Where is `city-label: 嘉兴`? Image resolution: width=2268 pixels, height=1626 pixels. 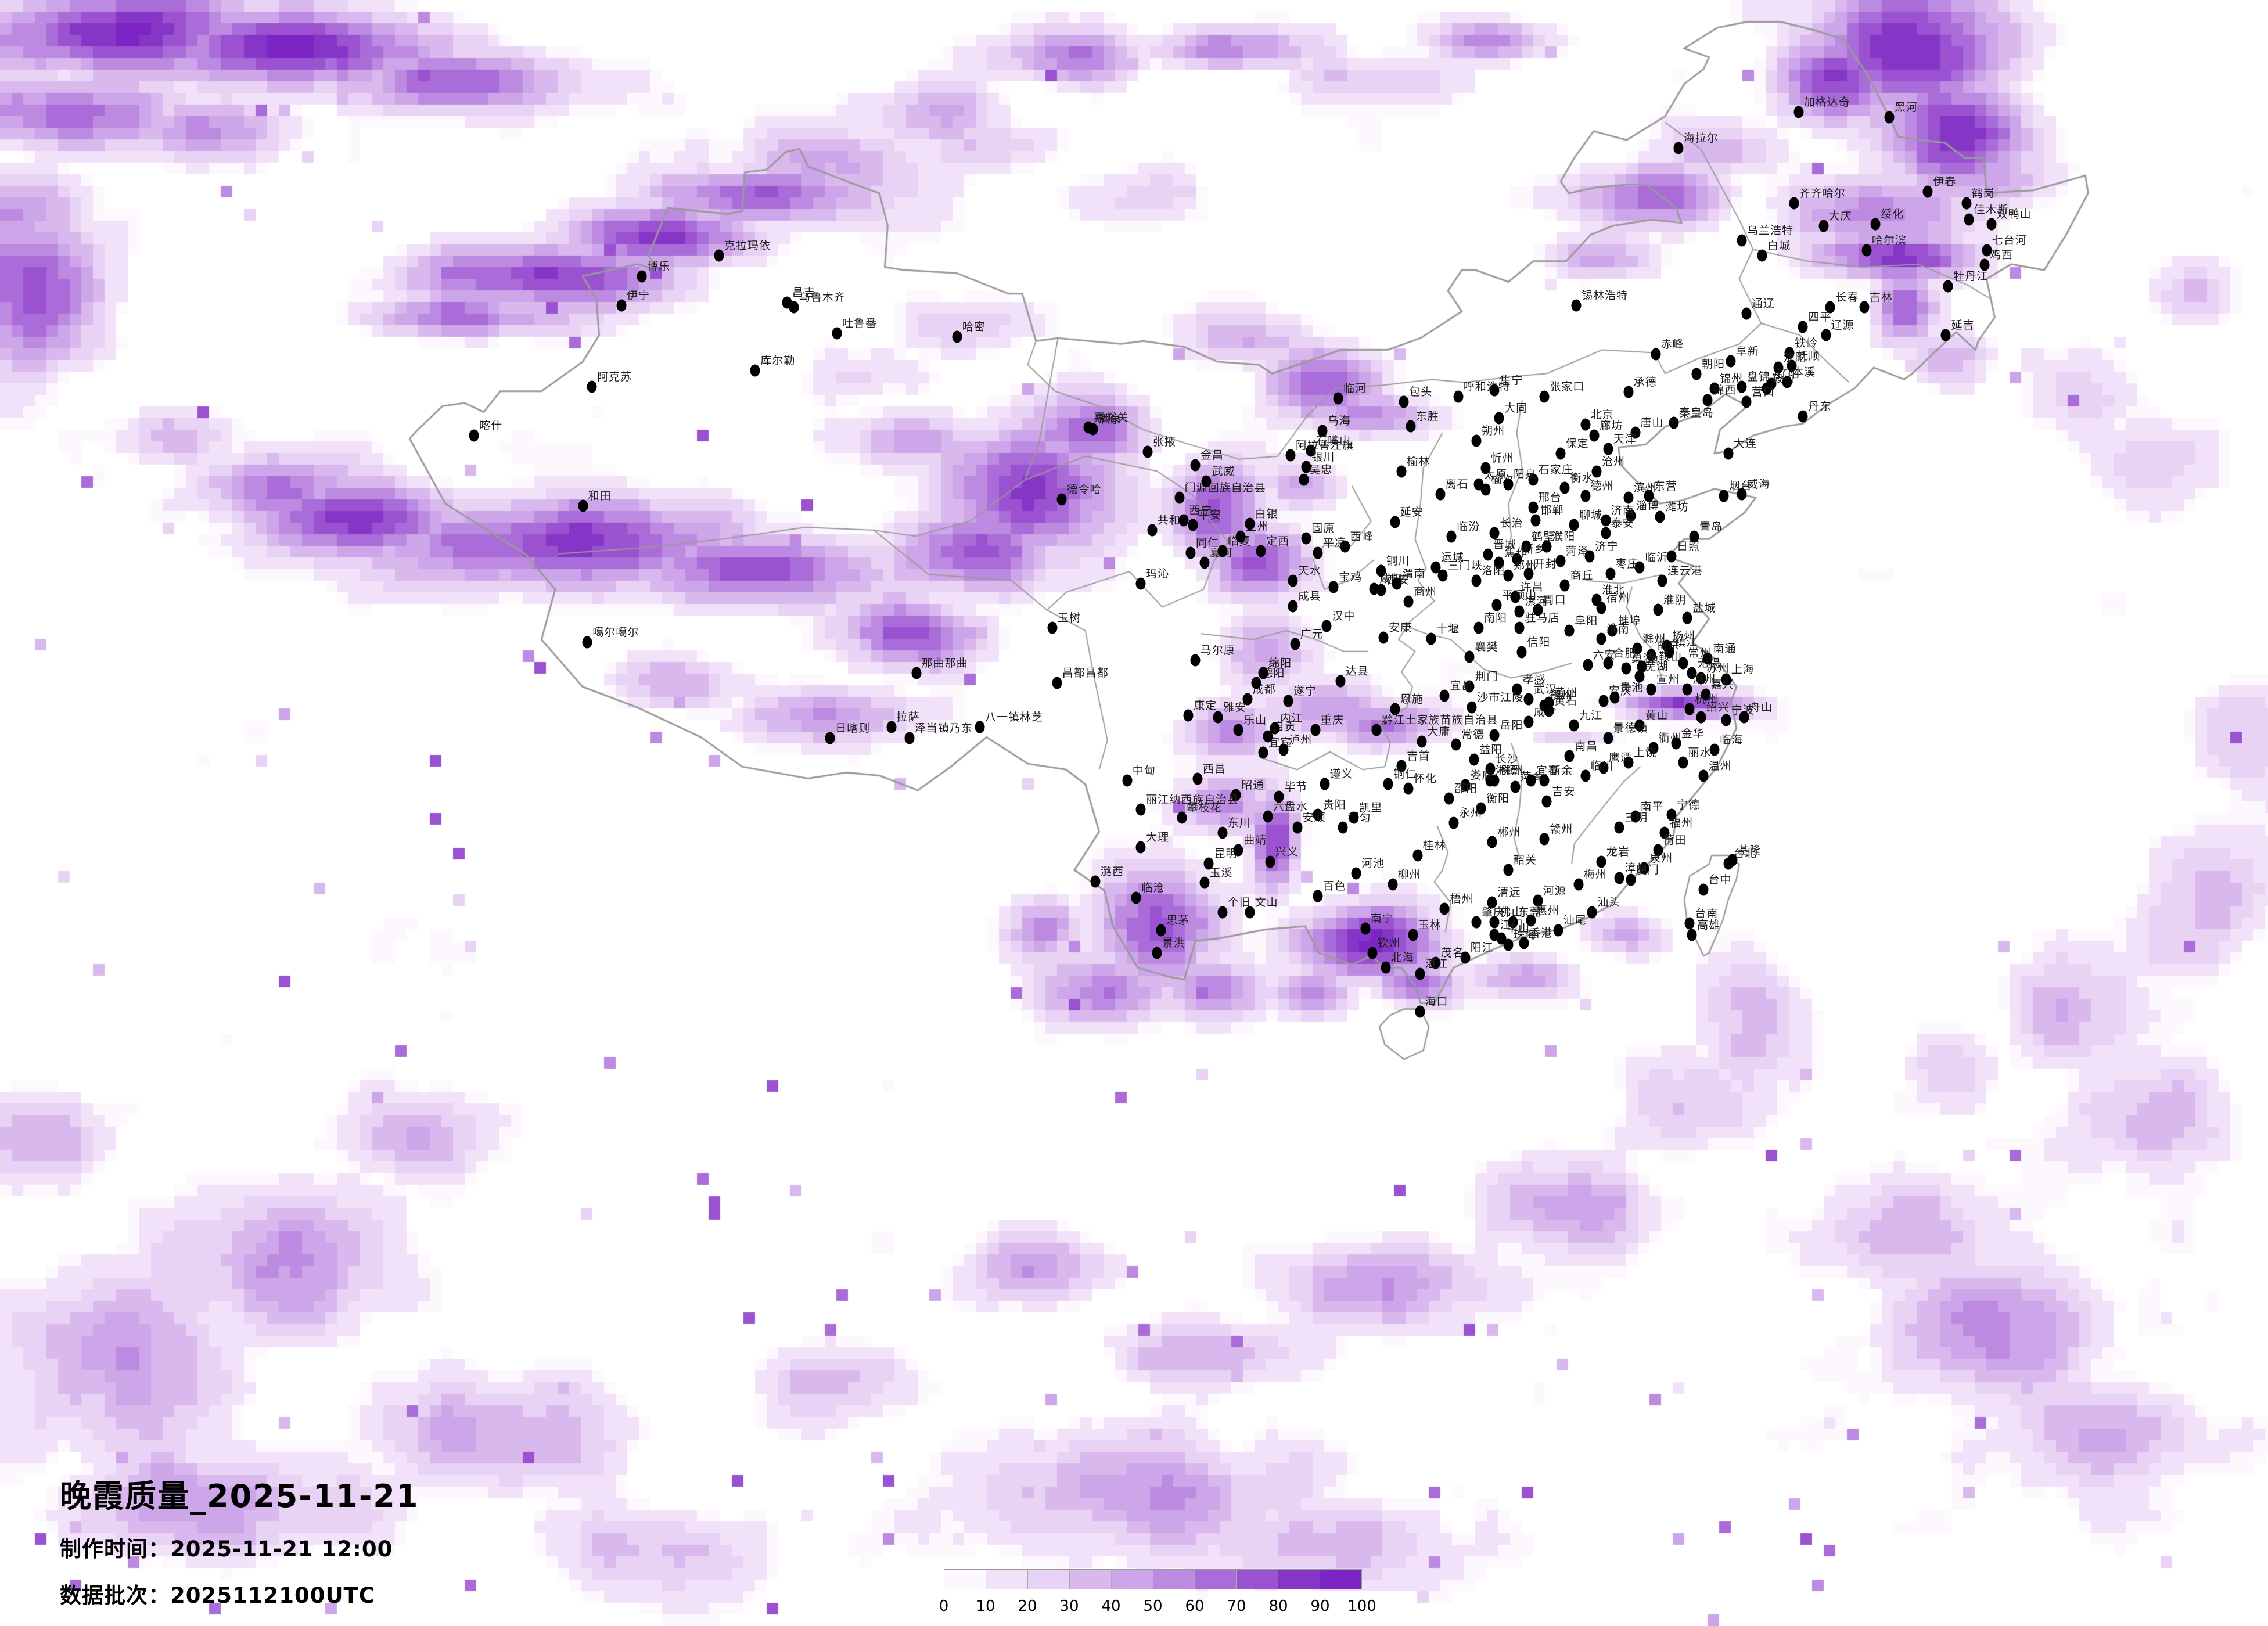 city-label: 嘉兴 is located at coordinates (1722, 684).